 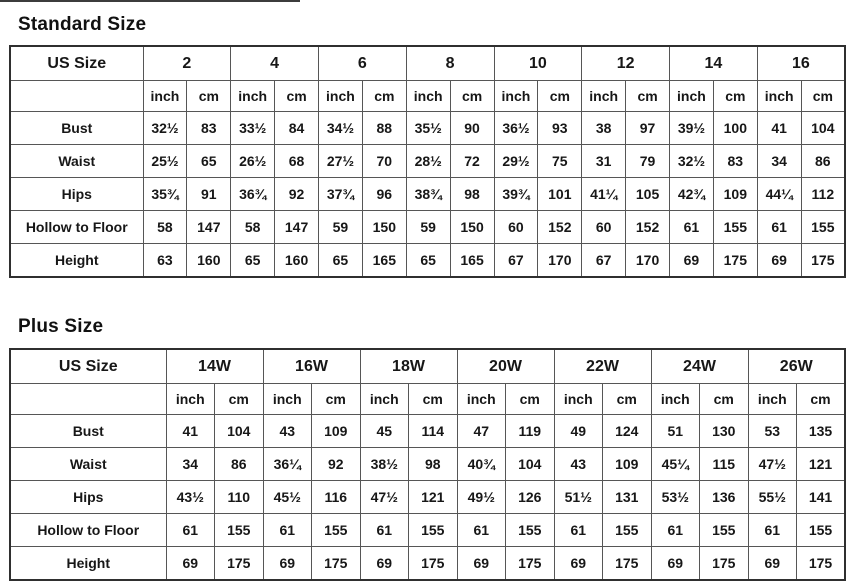 What do you see at coordinates (821, 464) in the screenshot?
I see `value-cm-cell: 121` at bounding box center [821, 464].